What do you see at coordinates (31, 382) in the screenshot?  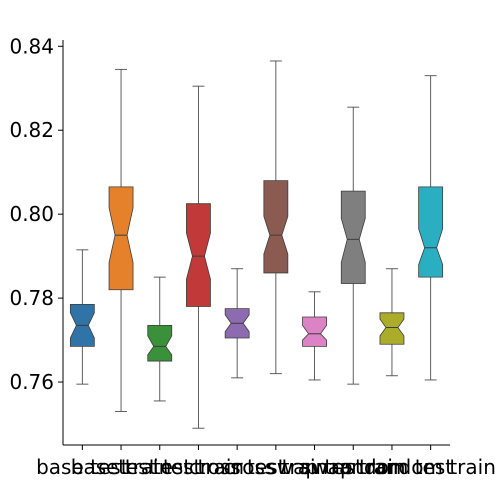 I see `y-tick-label: 0.76` at bounding box center [31, 382].